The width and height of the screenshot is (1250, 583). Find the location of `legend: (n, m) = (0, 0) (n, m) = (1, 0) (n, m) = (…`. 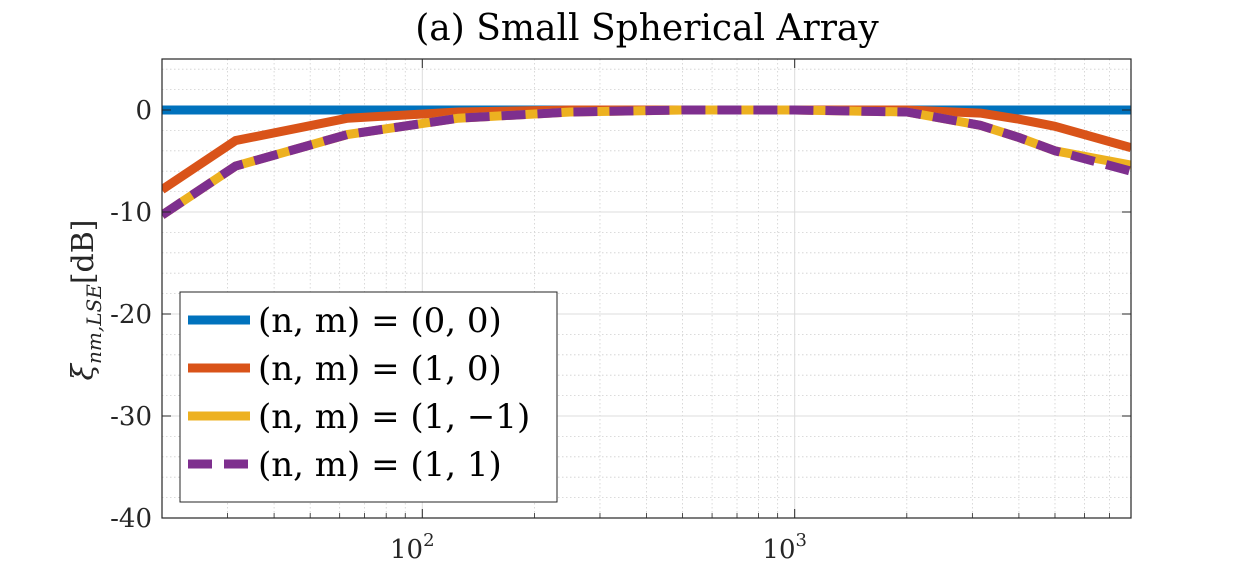

legend: (n, m) = (0, 0) (n, m) = (1, 0) (n, m) = (… is located at coordinates (368, 397).